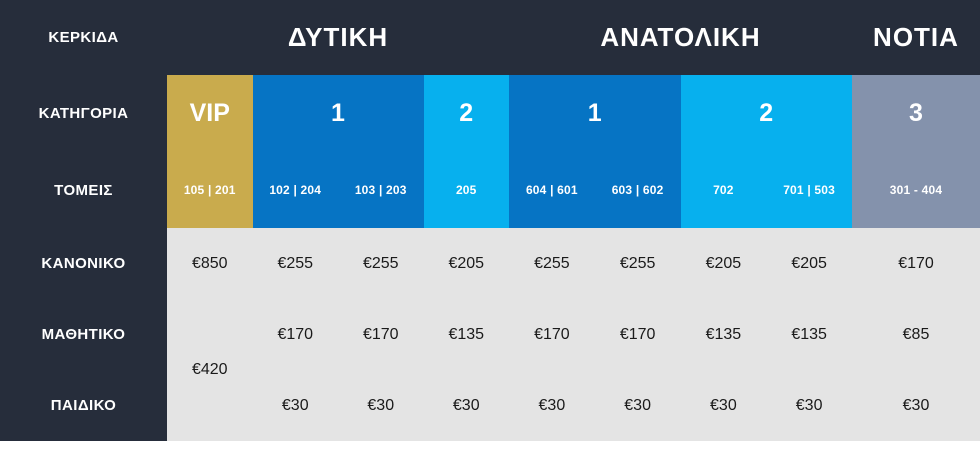  What do you see at coordinates (637, 263) in the screenshot?
I see `price-cell-regular-east-603-602: €255` at bounding box center [637, 263].